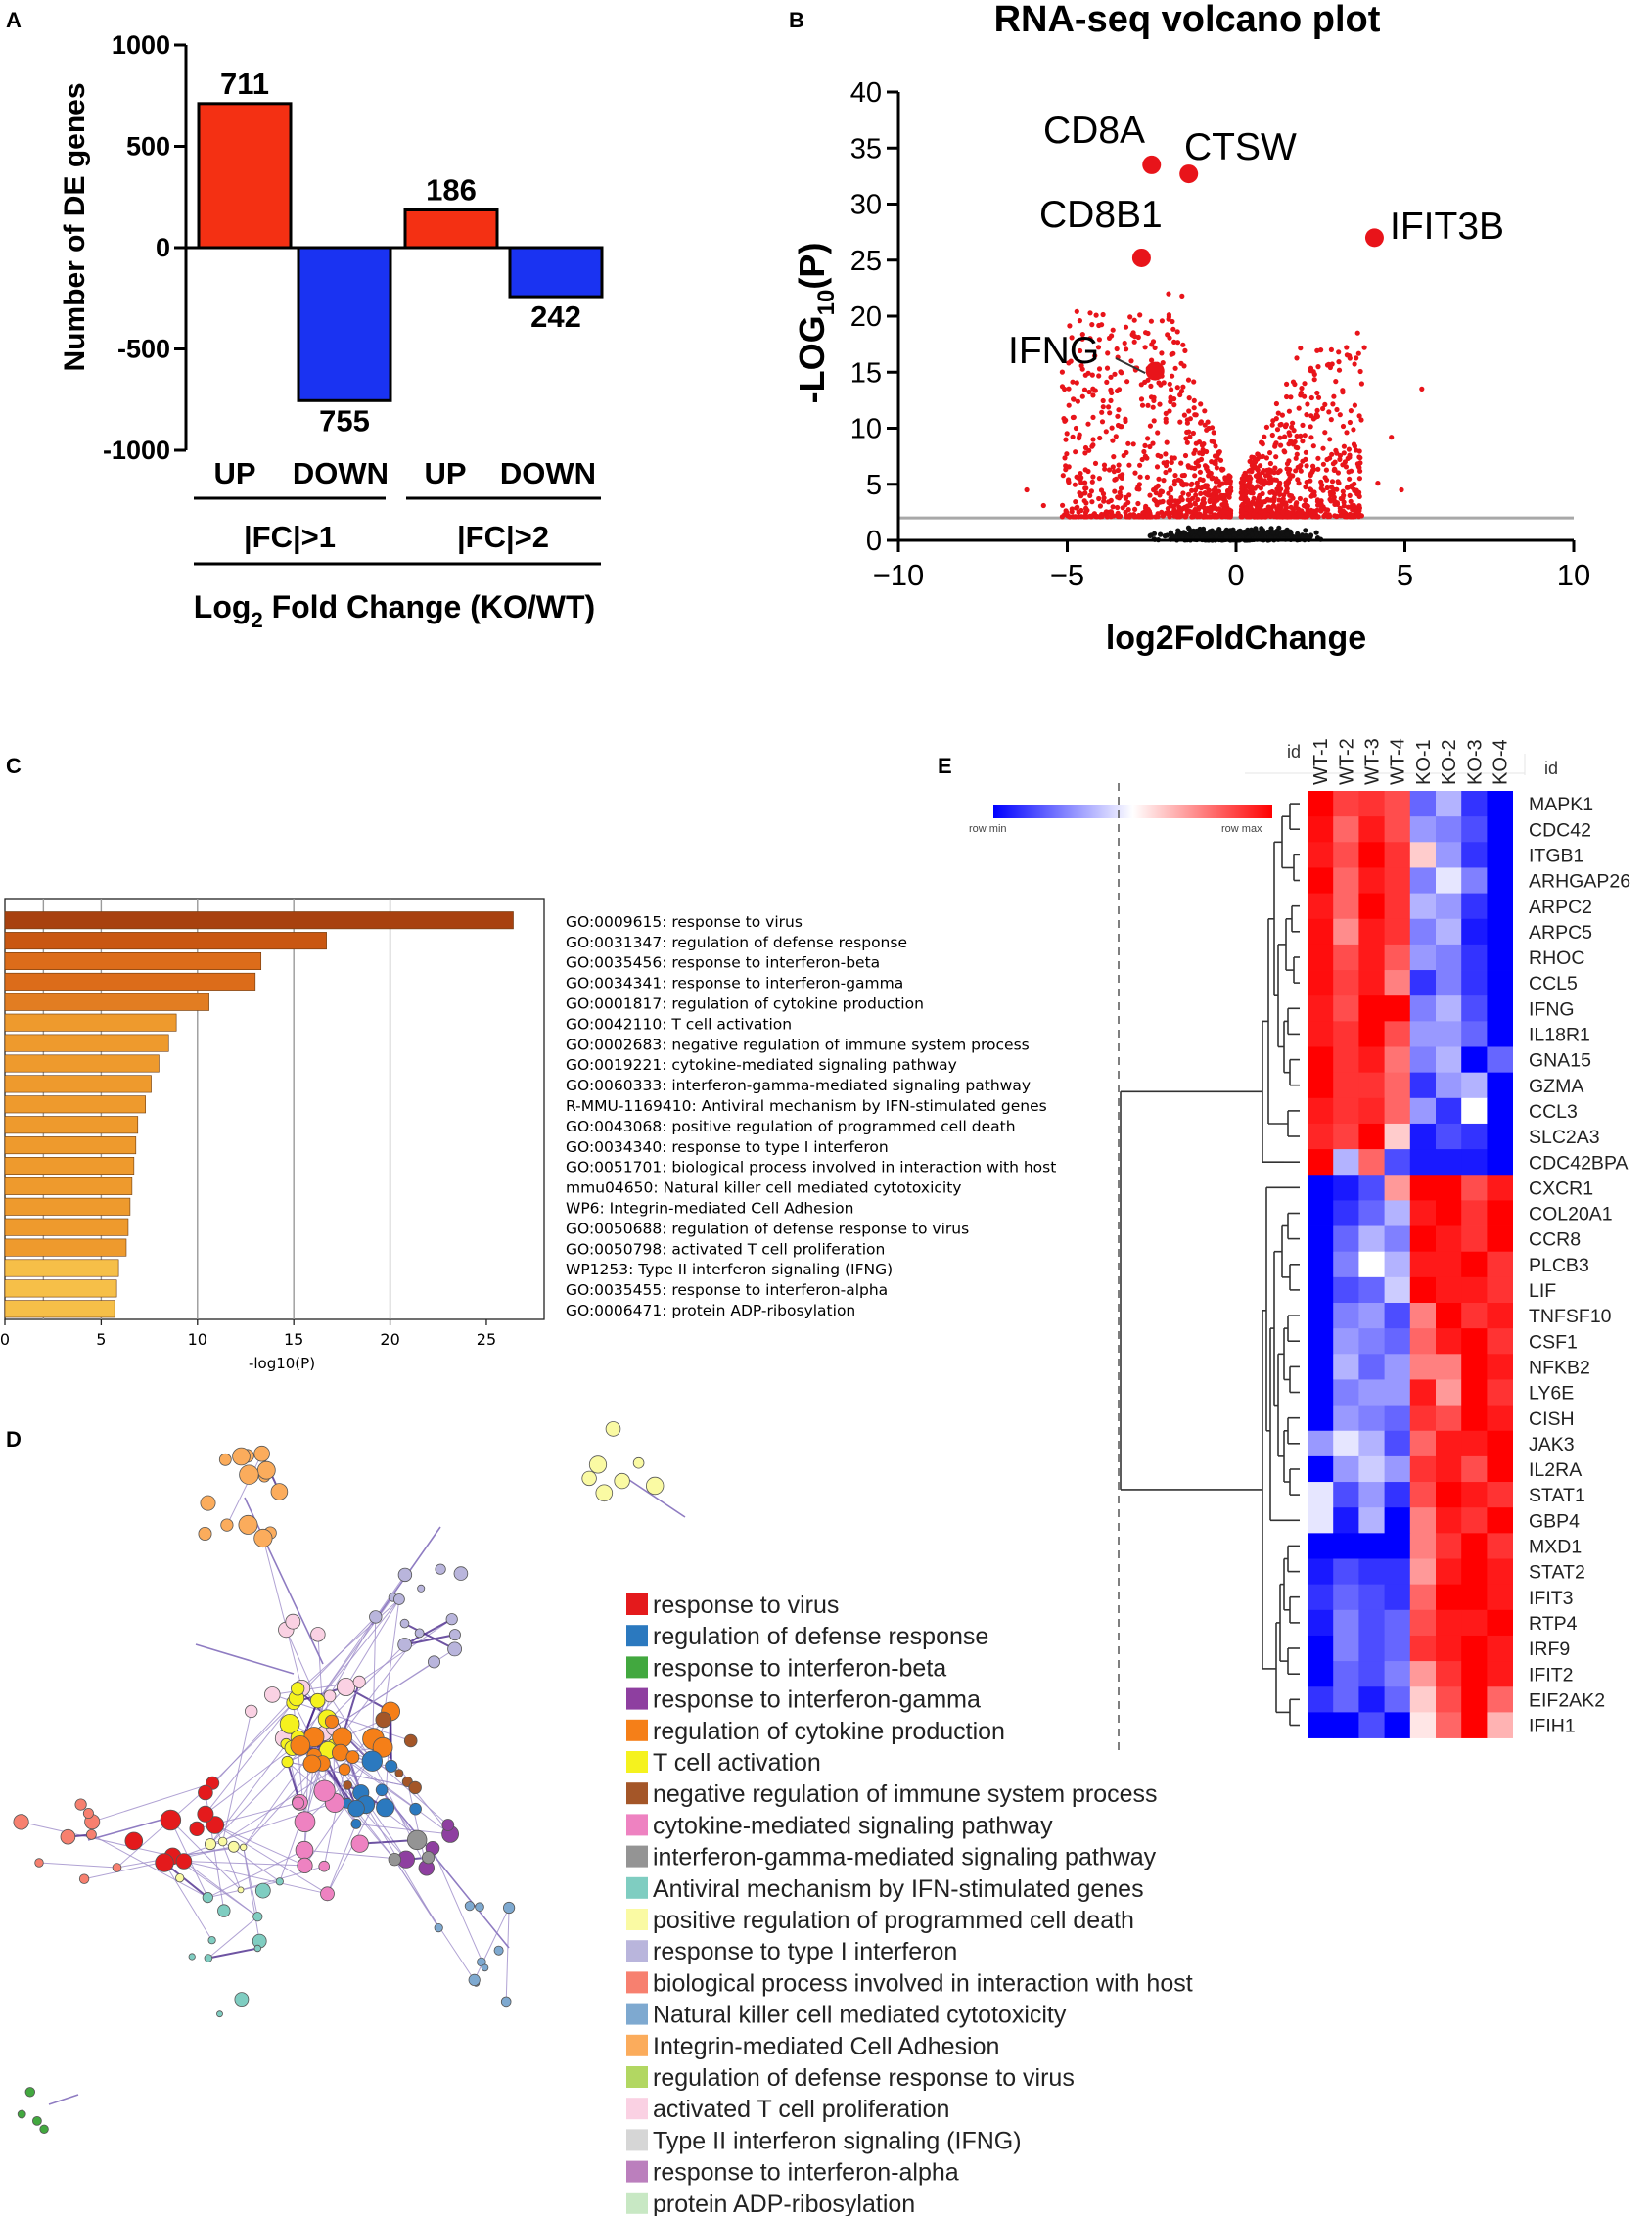 This screenshot has height=2216, width=1652. What do you see at coordinates (1549, 1650) in the screenshot?
I see `heatmap-row-label: IRF9` at bounding box center [1549, 1650].